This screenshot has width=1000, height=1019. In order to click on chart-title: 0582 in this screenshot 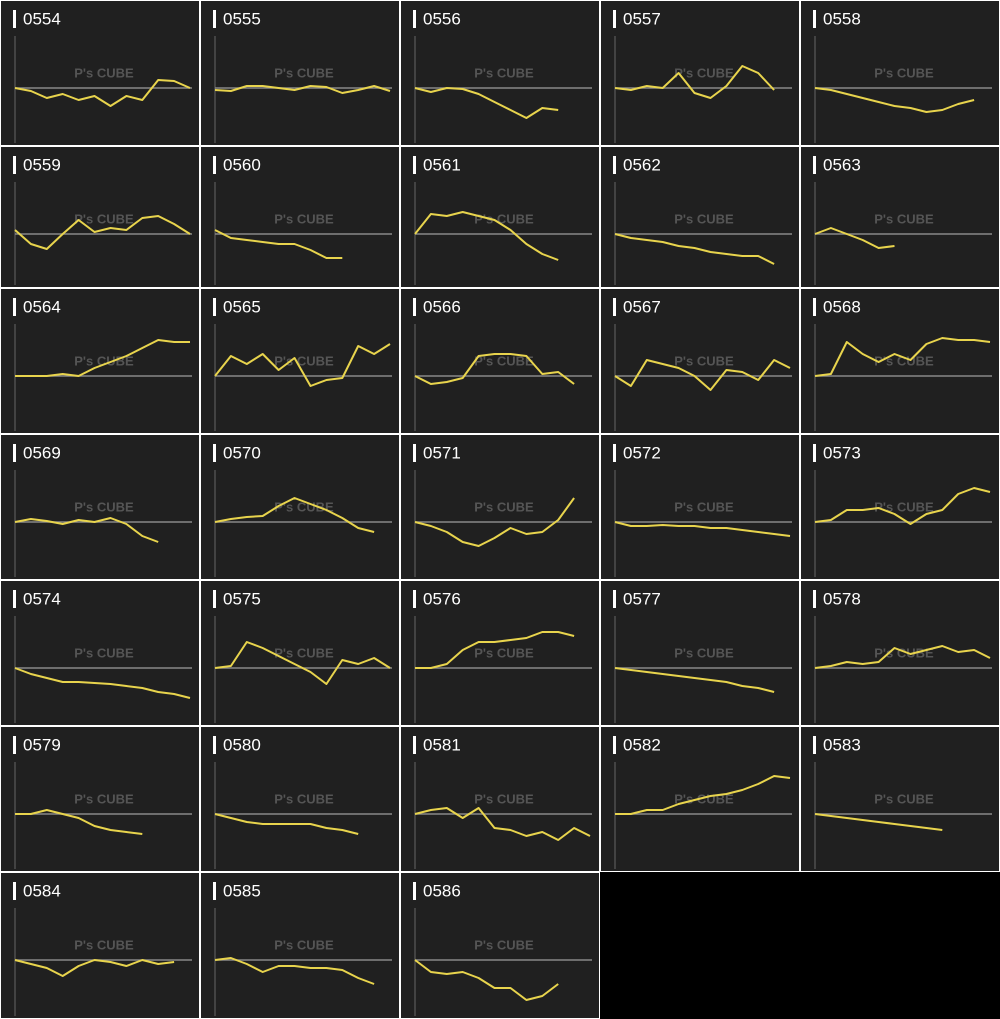, I will do `click(642, 744)`.